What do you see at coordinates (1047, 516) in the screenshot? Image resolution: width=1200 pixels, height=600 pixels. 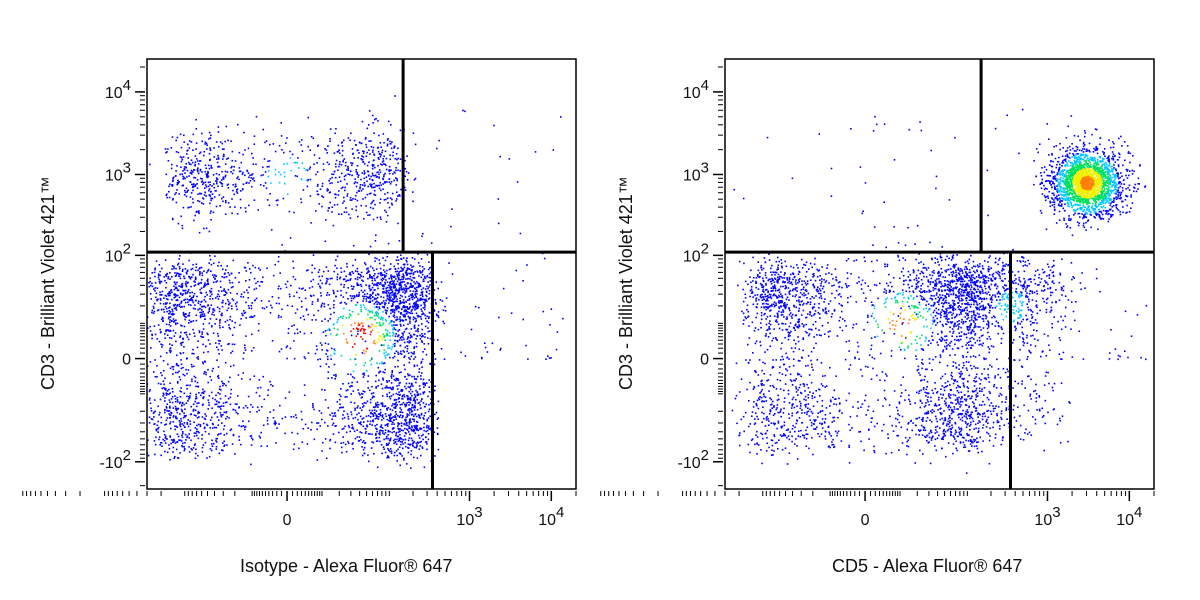 I see `x-tick-label: 103` at bounding box center [1047, 516].